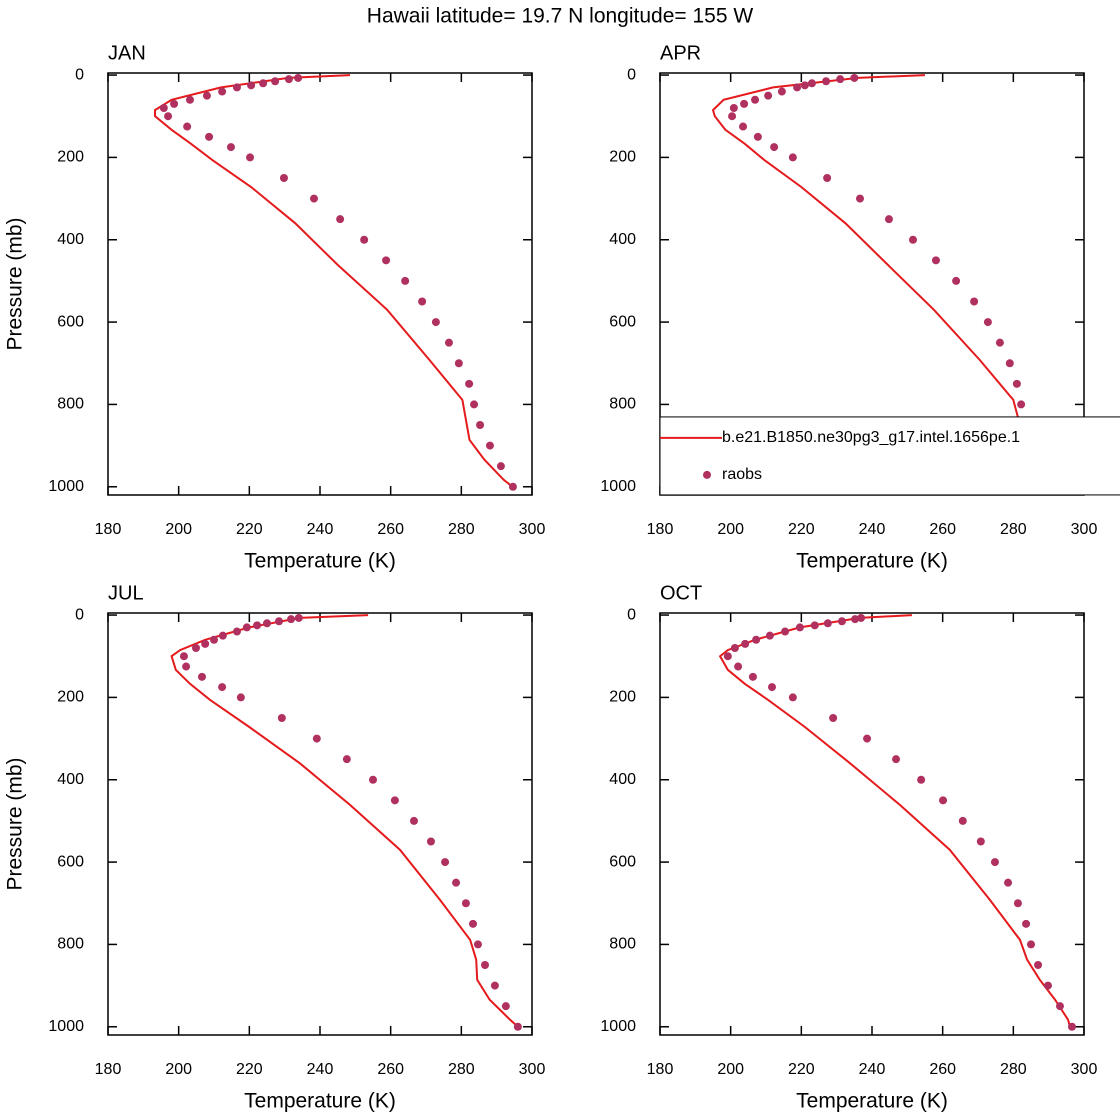  I want to click on y-tick-label: 1000, so click(618, 486).